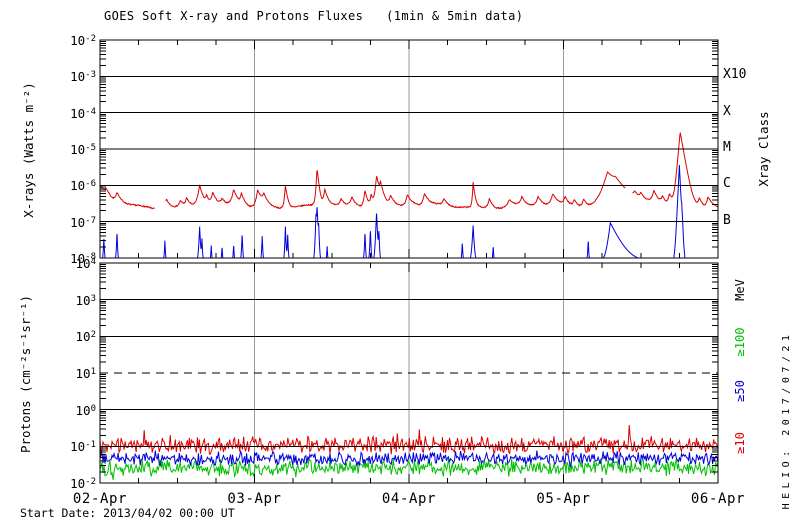  I want to click on proton-y-tick-label: 103, so click(85, 300).